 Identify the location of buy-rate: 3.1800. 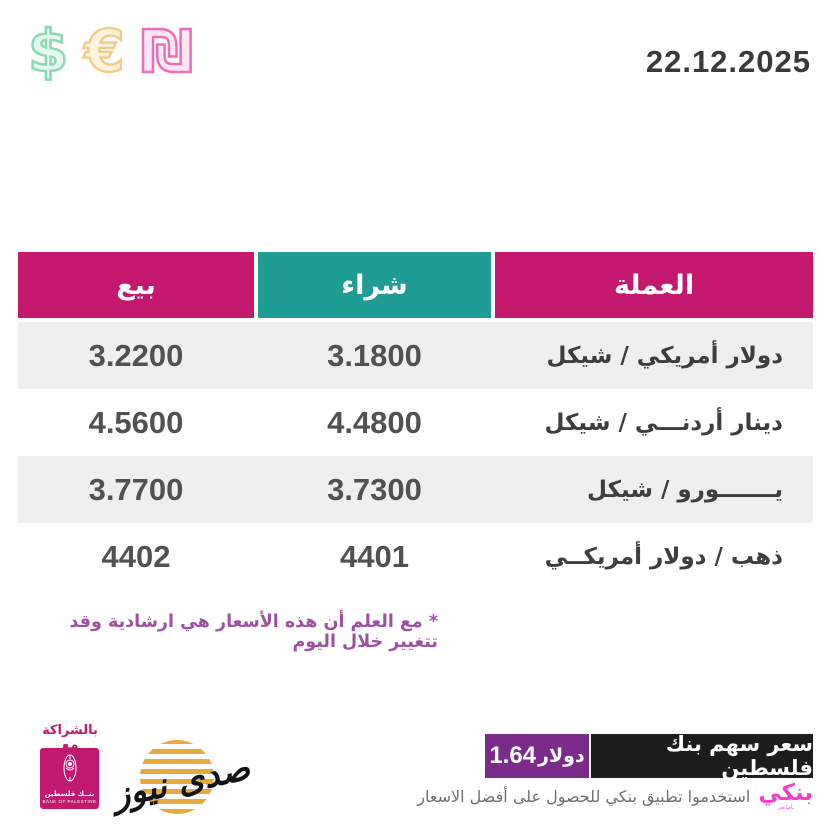
(374, 355).